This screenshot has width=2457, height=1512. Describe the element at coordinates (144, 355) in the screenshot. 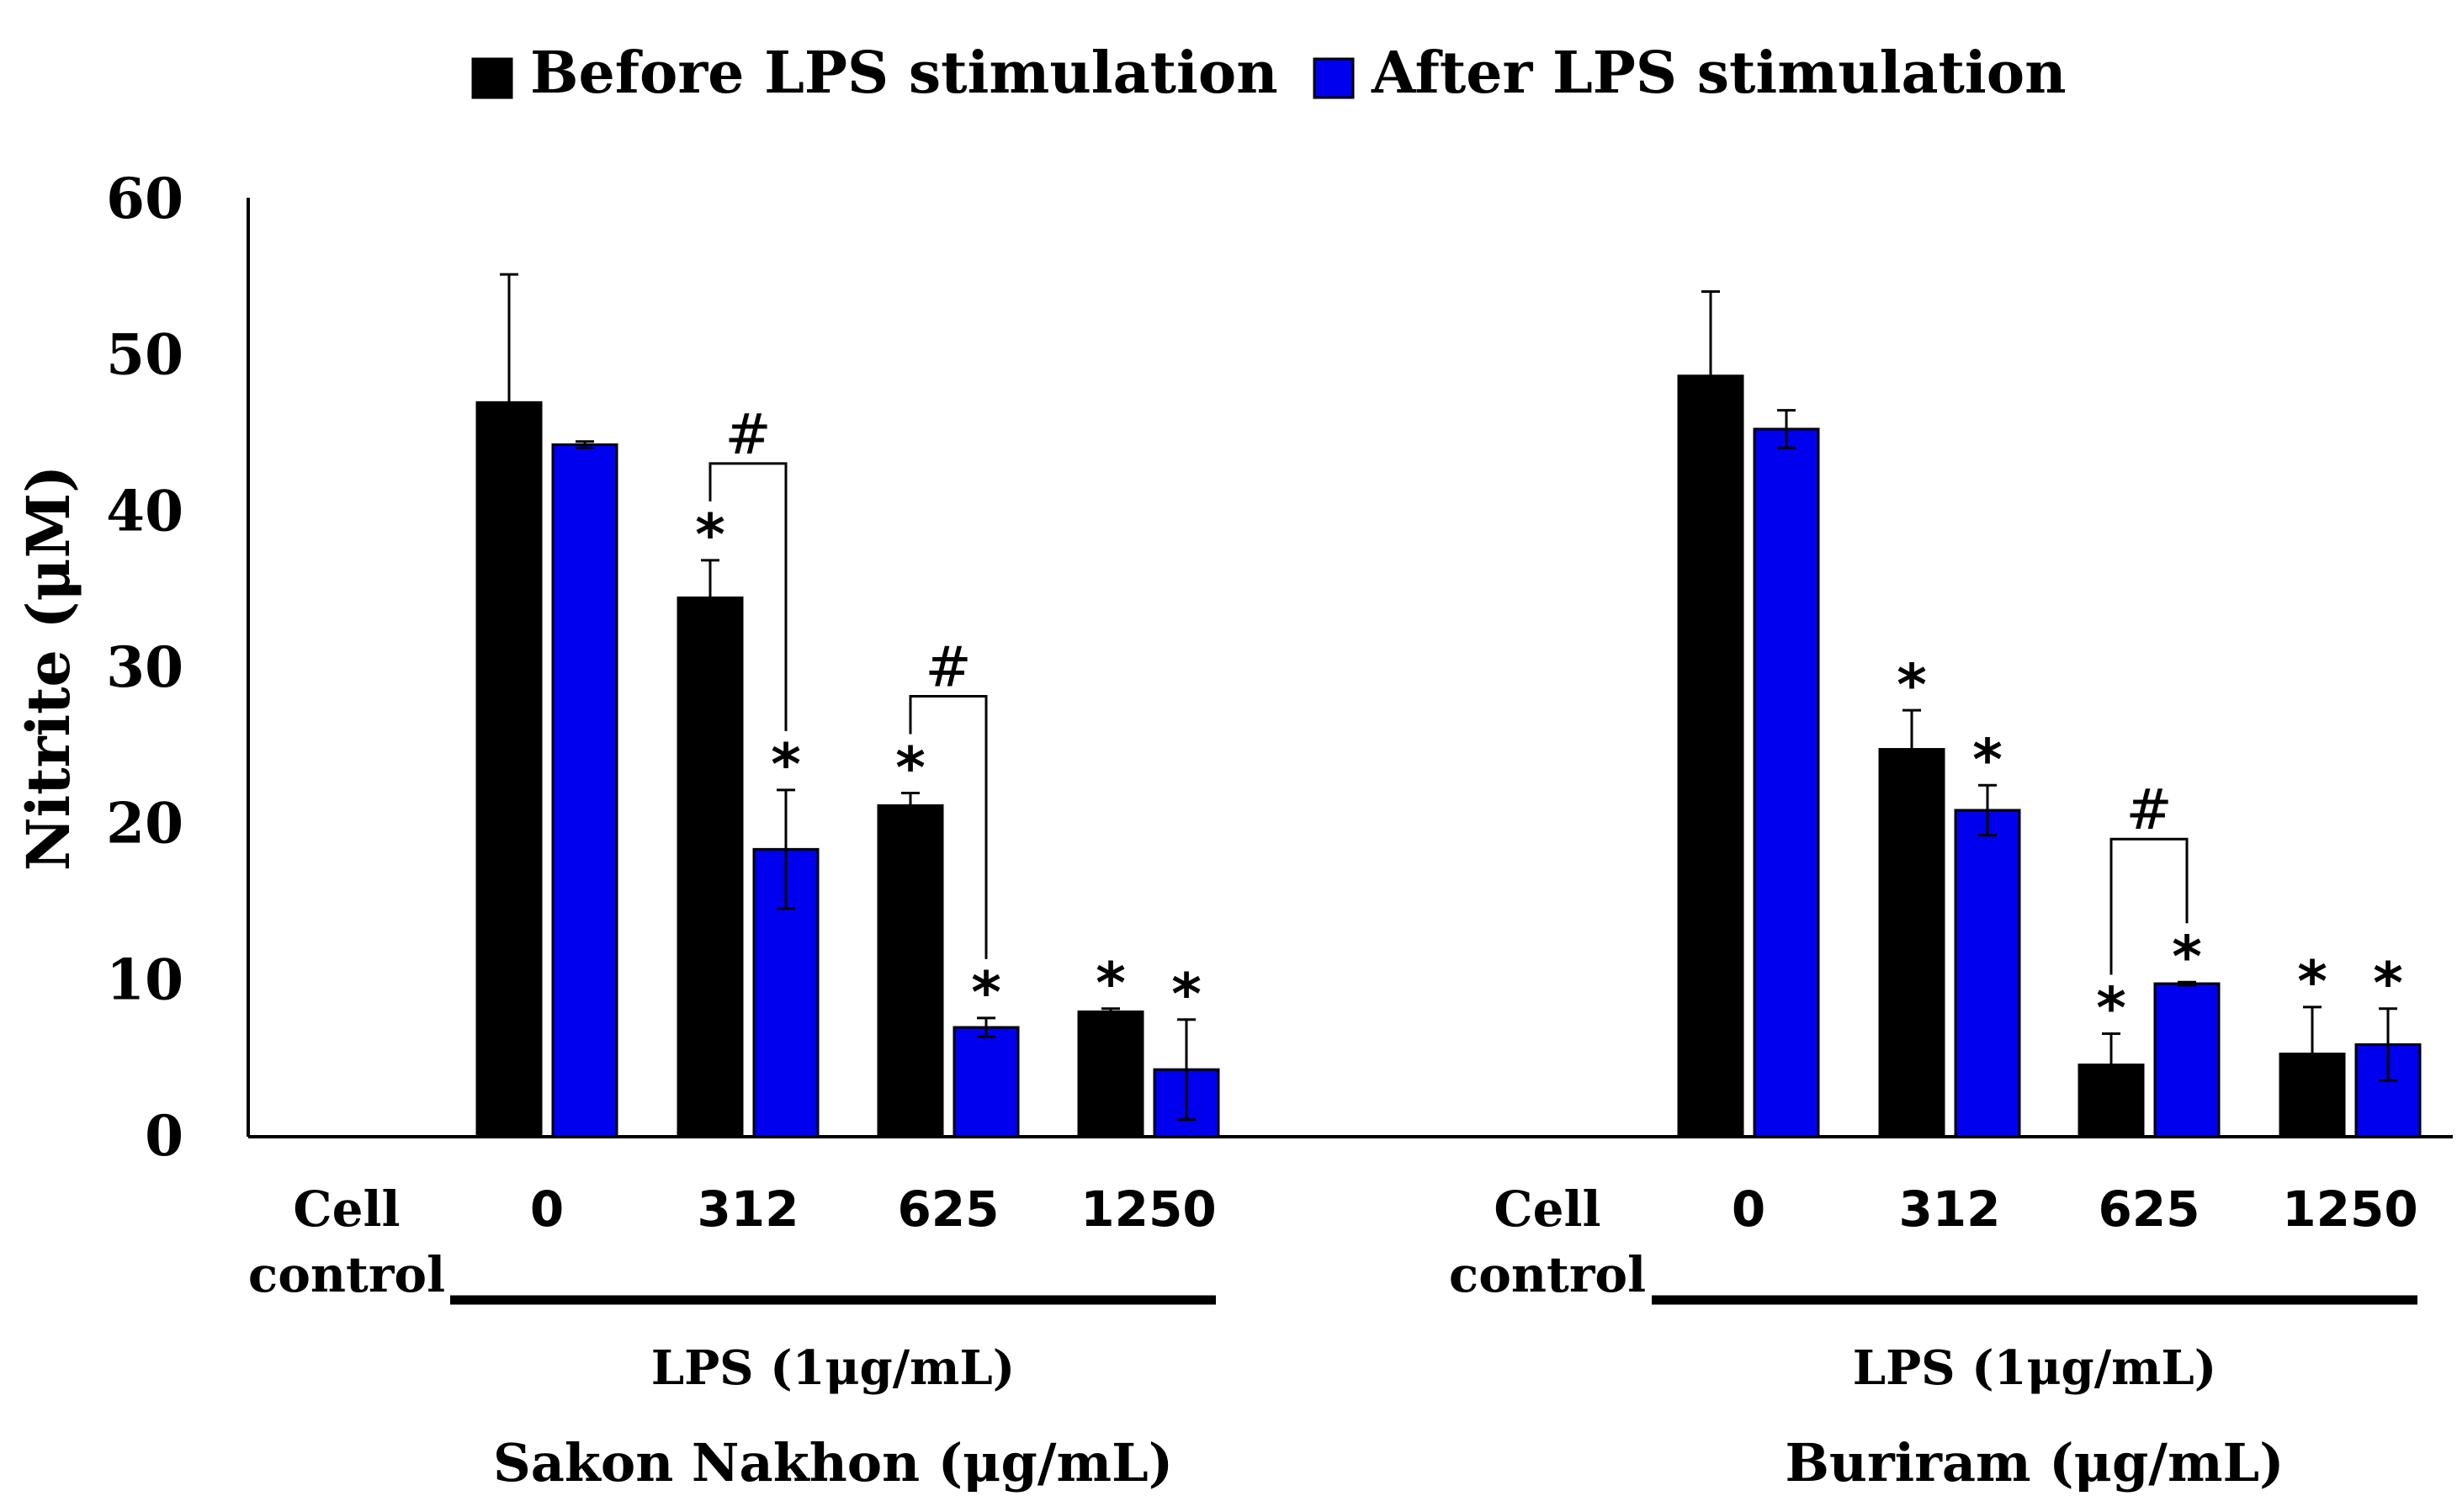

I see `y-tick-label: 50` at that location.